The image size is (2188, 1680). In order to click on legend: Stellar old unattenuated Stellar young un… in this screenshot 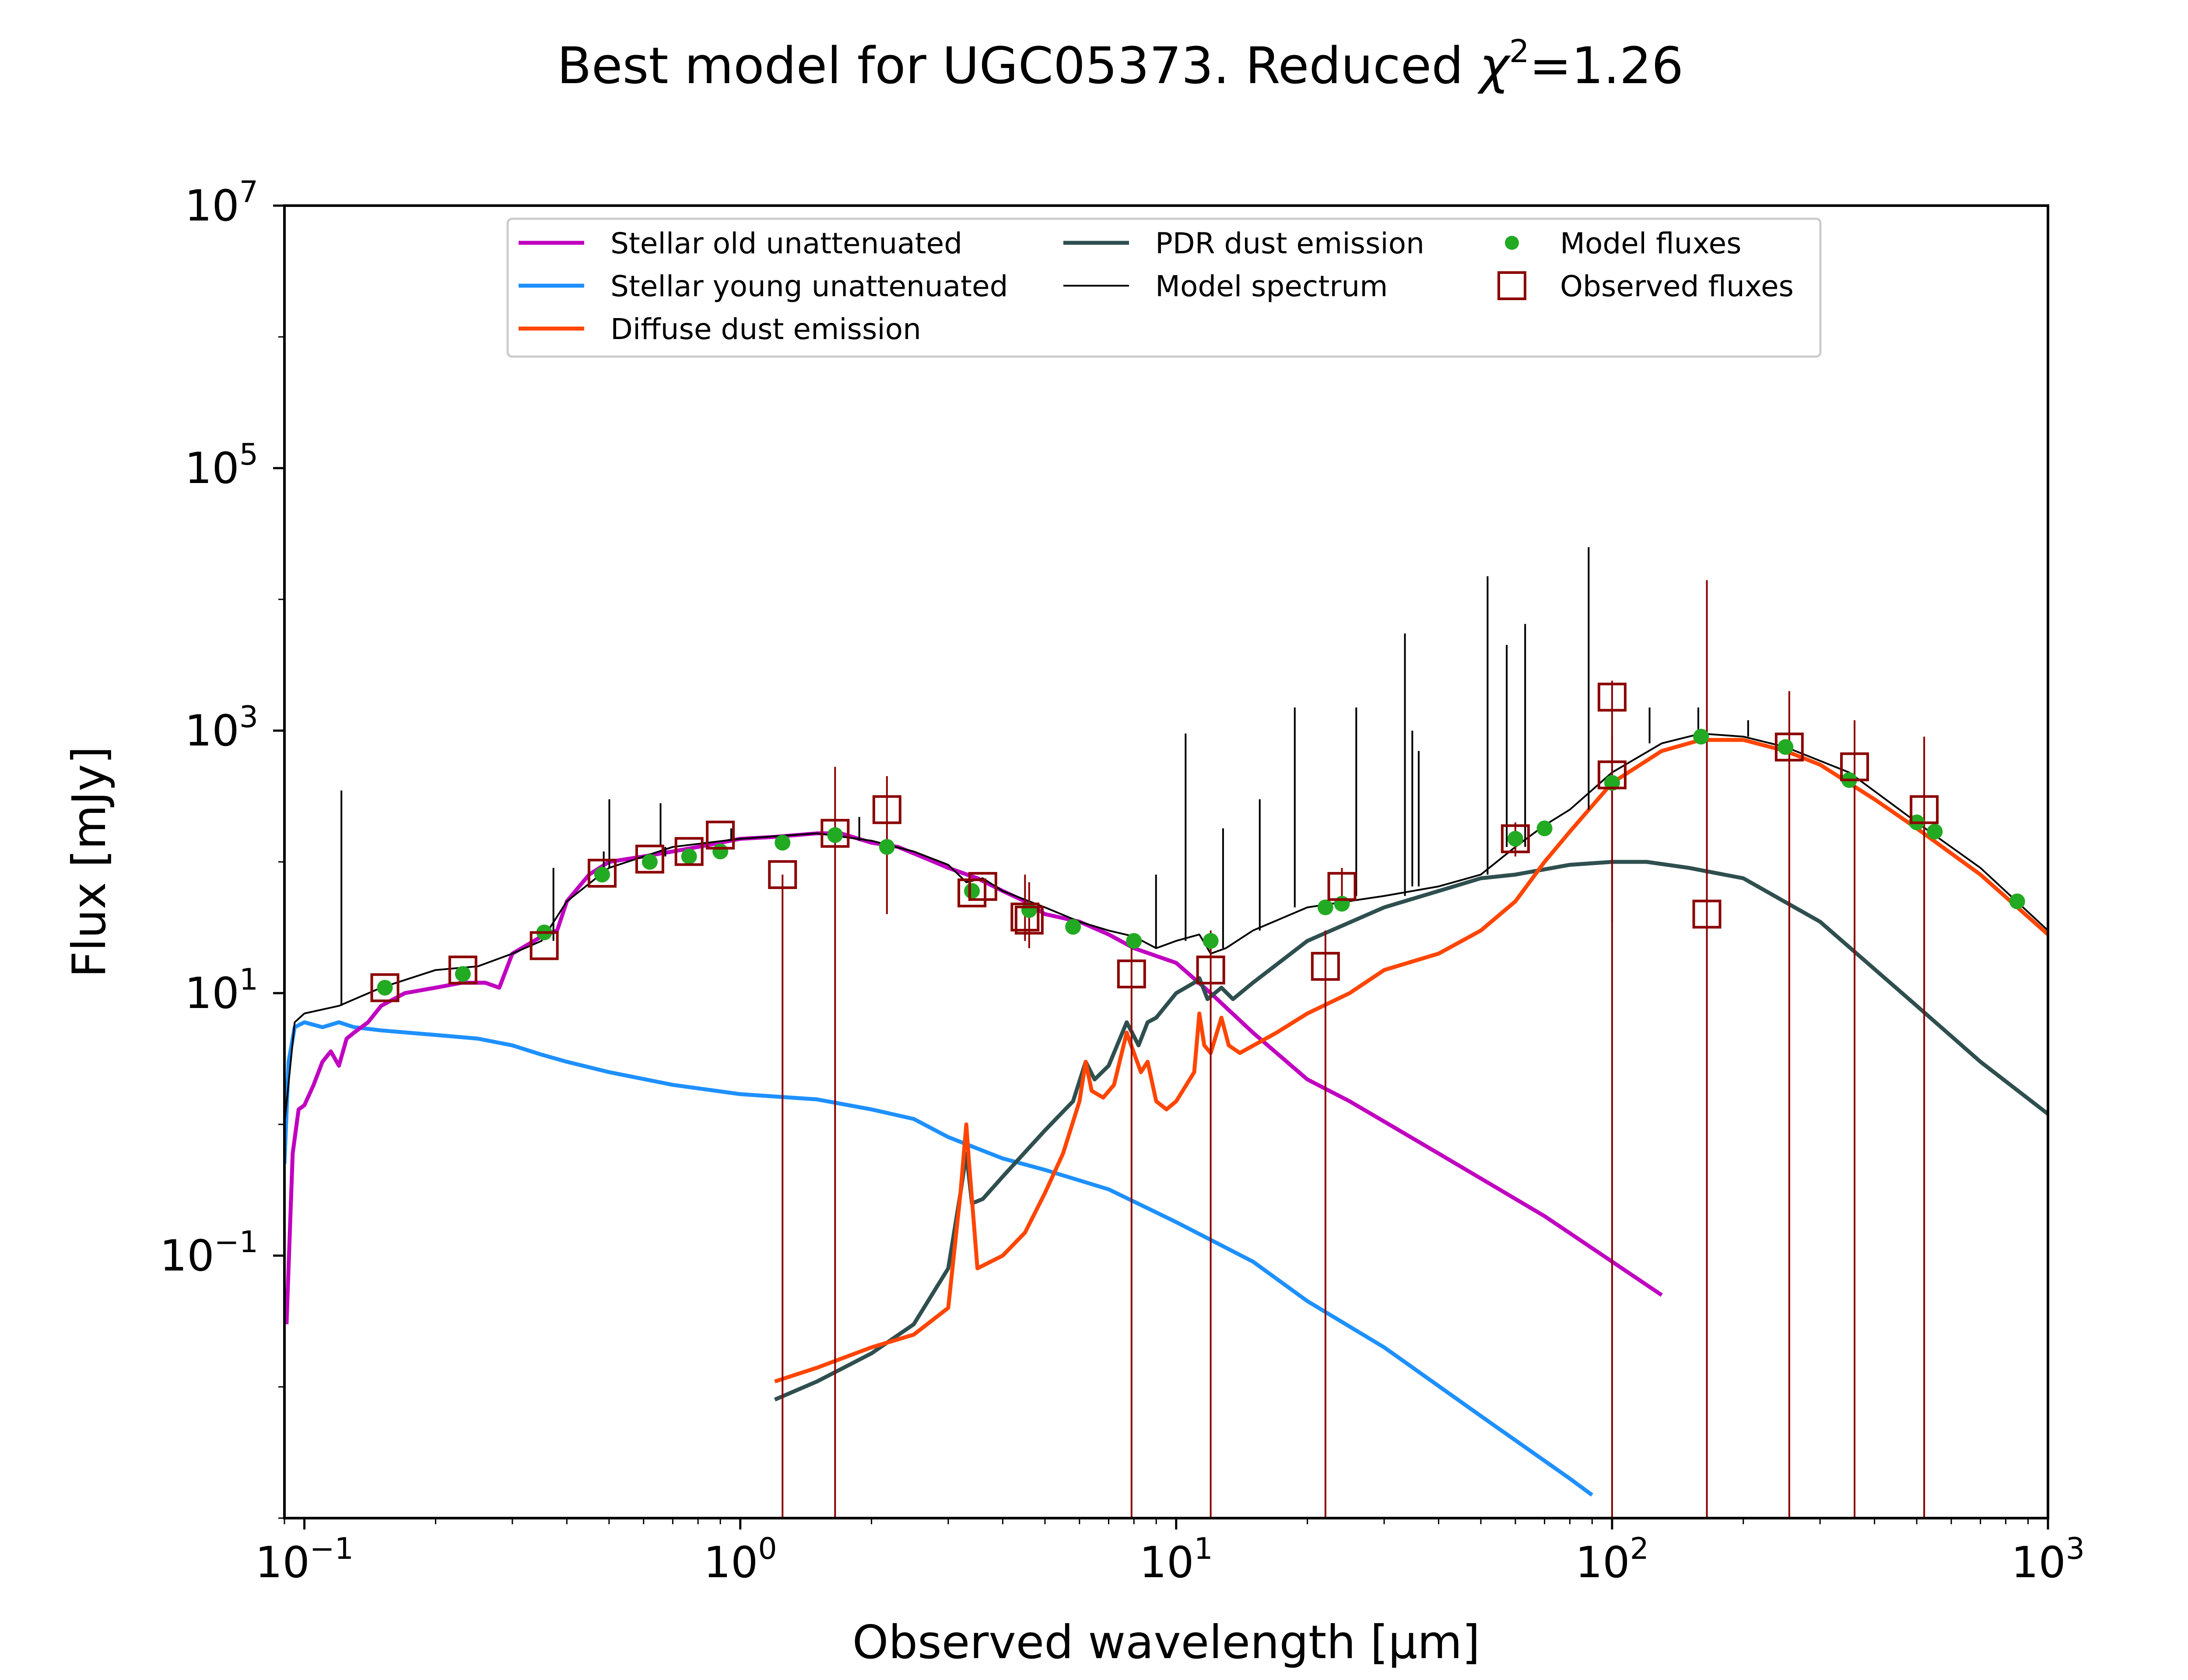, I will do `click(1164, 287)`.